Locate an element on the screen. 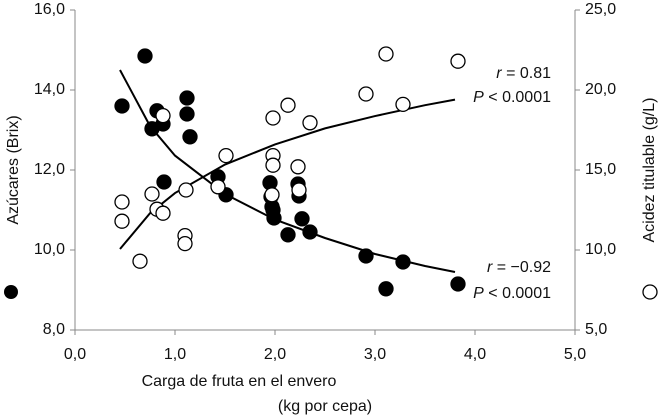 This screenshot has height=416, width=664. y-tick-label: 8,0 is located at coordinates (54, 329).